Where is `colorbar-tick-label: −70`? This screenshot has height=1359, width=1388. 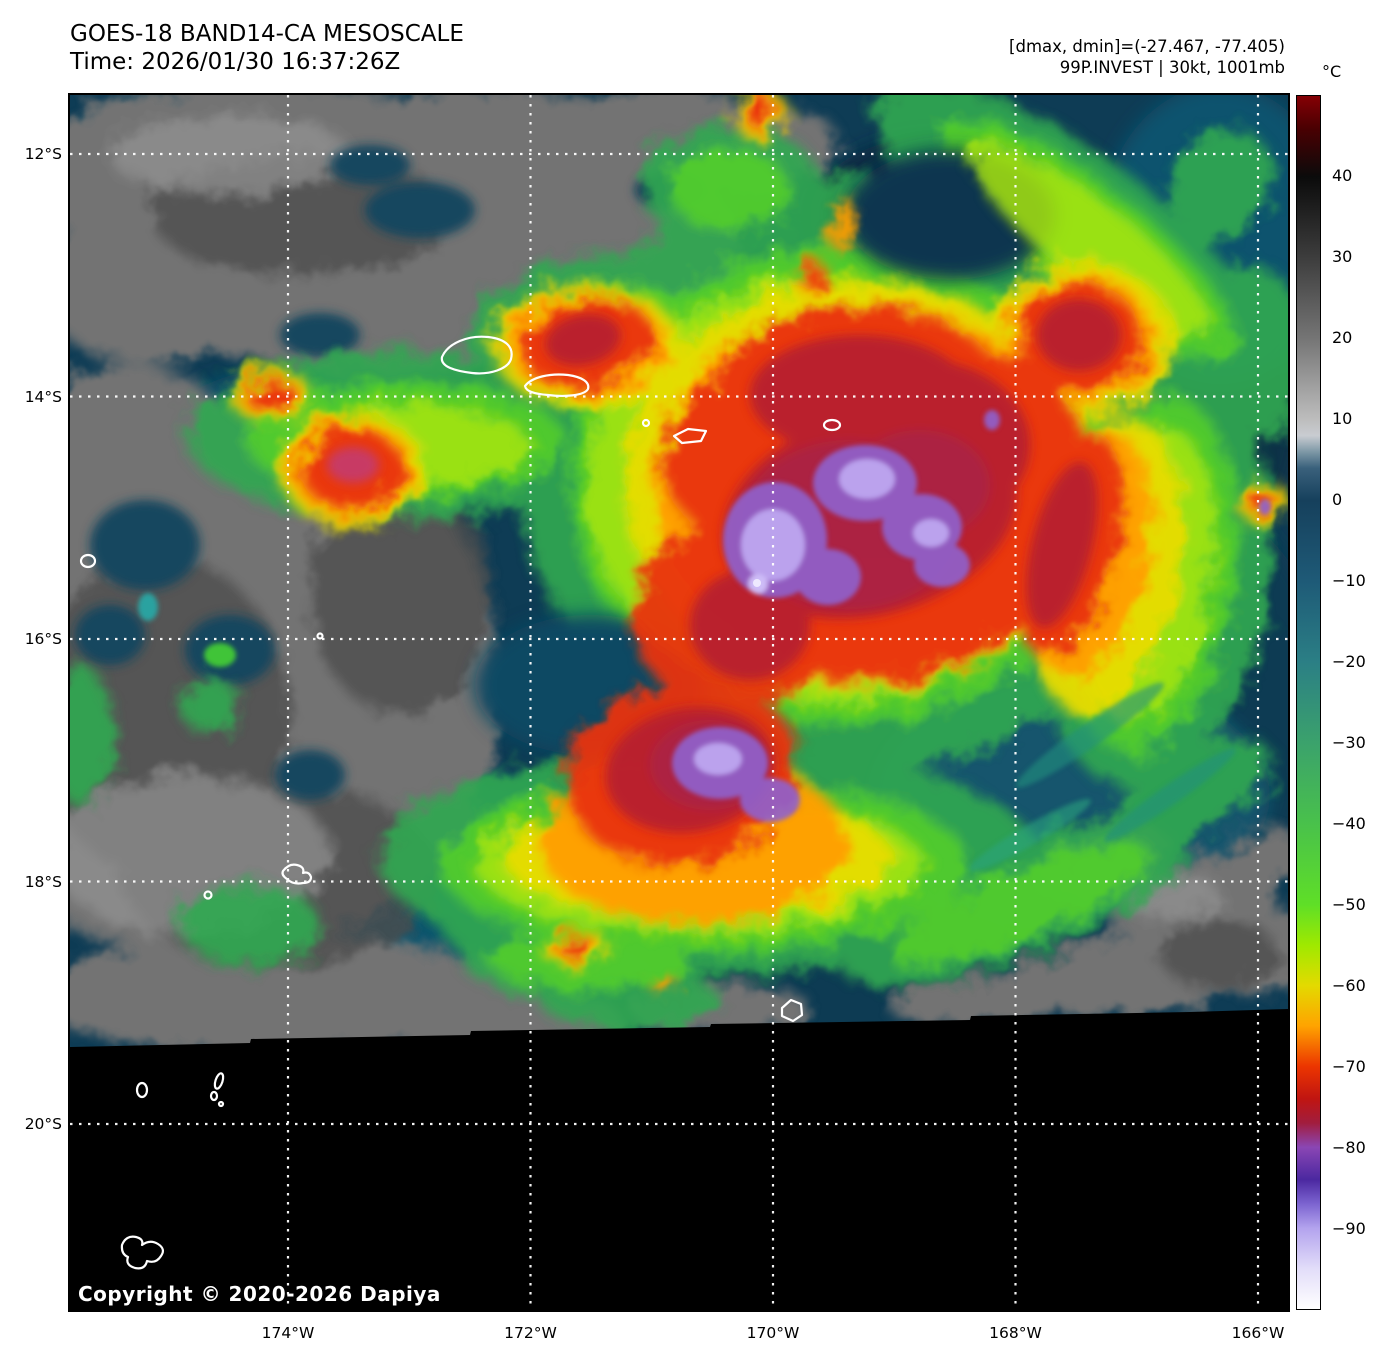 colorbar-tick-label: −70 is located at coordinates (1349, 1066).